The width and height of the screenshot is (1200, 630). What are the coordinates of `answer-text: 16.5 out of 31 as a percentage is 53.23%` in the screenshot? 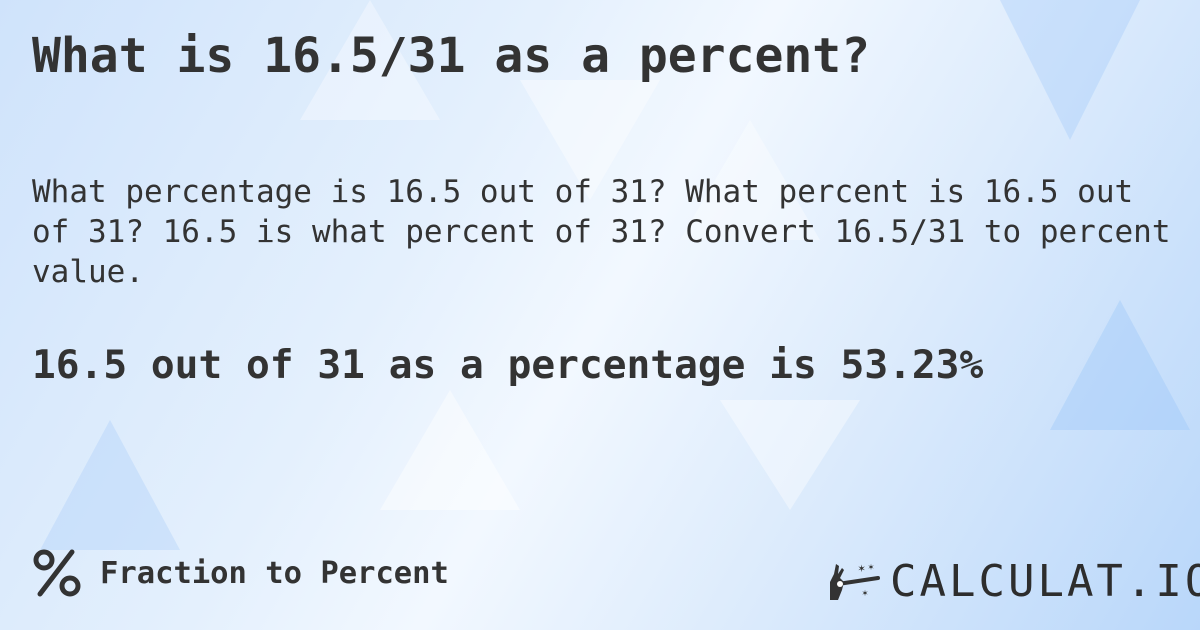 It's located at (508, 365).